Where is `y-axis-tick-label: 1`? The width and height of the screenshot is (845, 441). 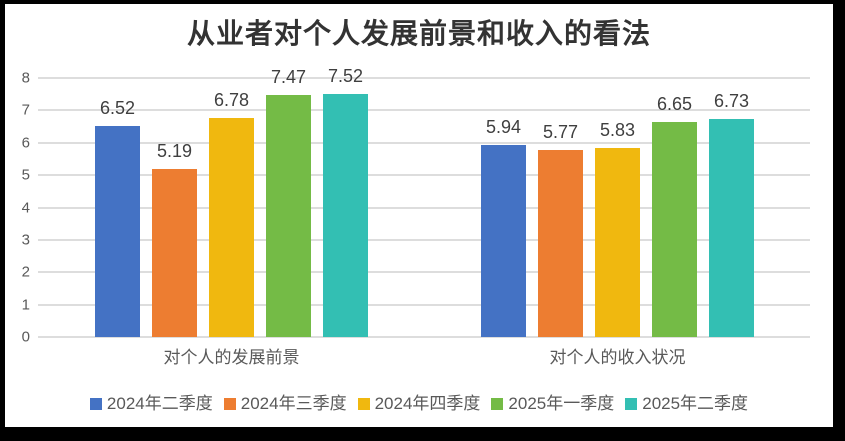
y-axis-tick-label: 1 is located at coordinates (25, 305).